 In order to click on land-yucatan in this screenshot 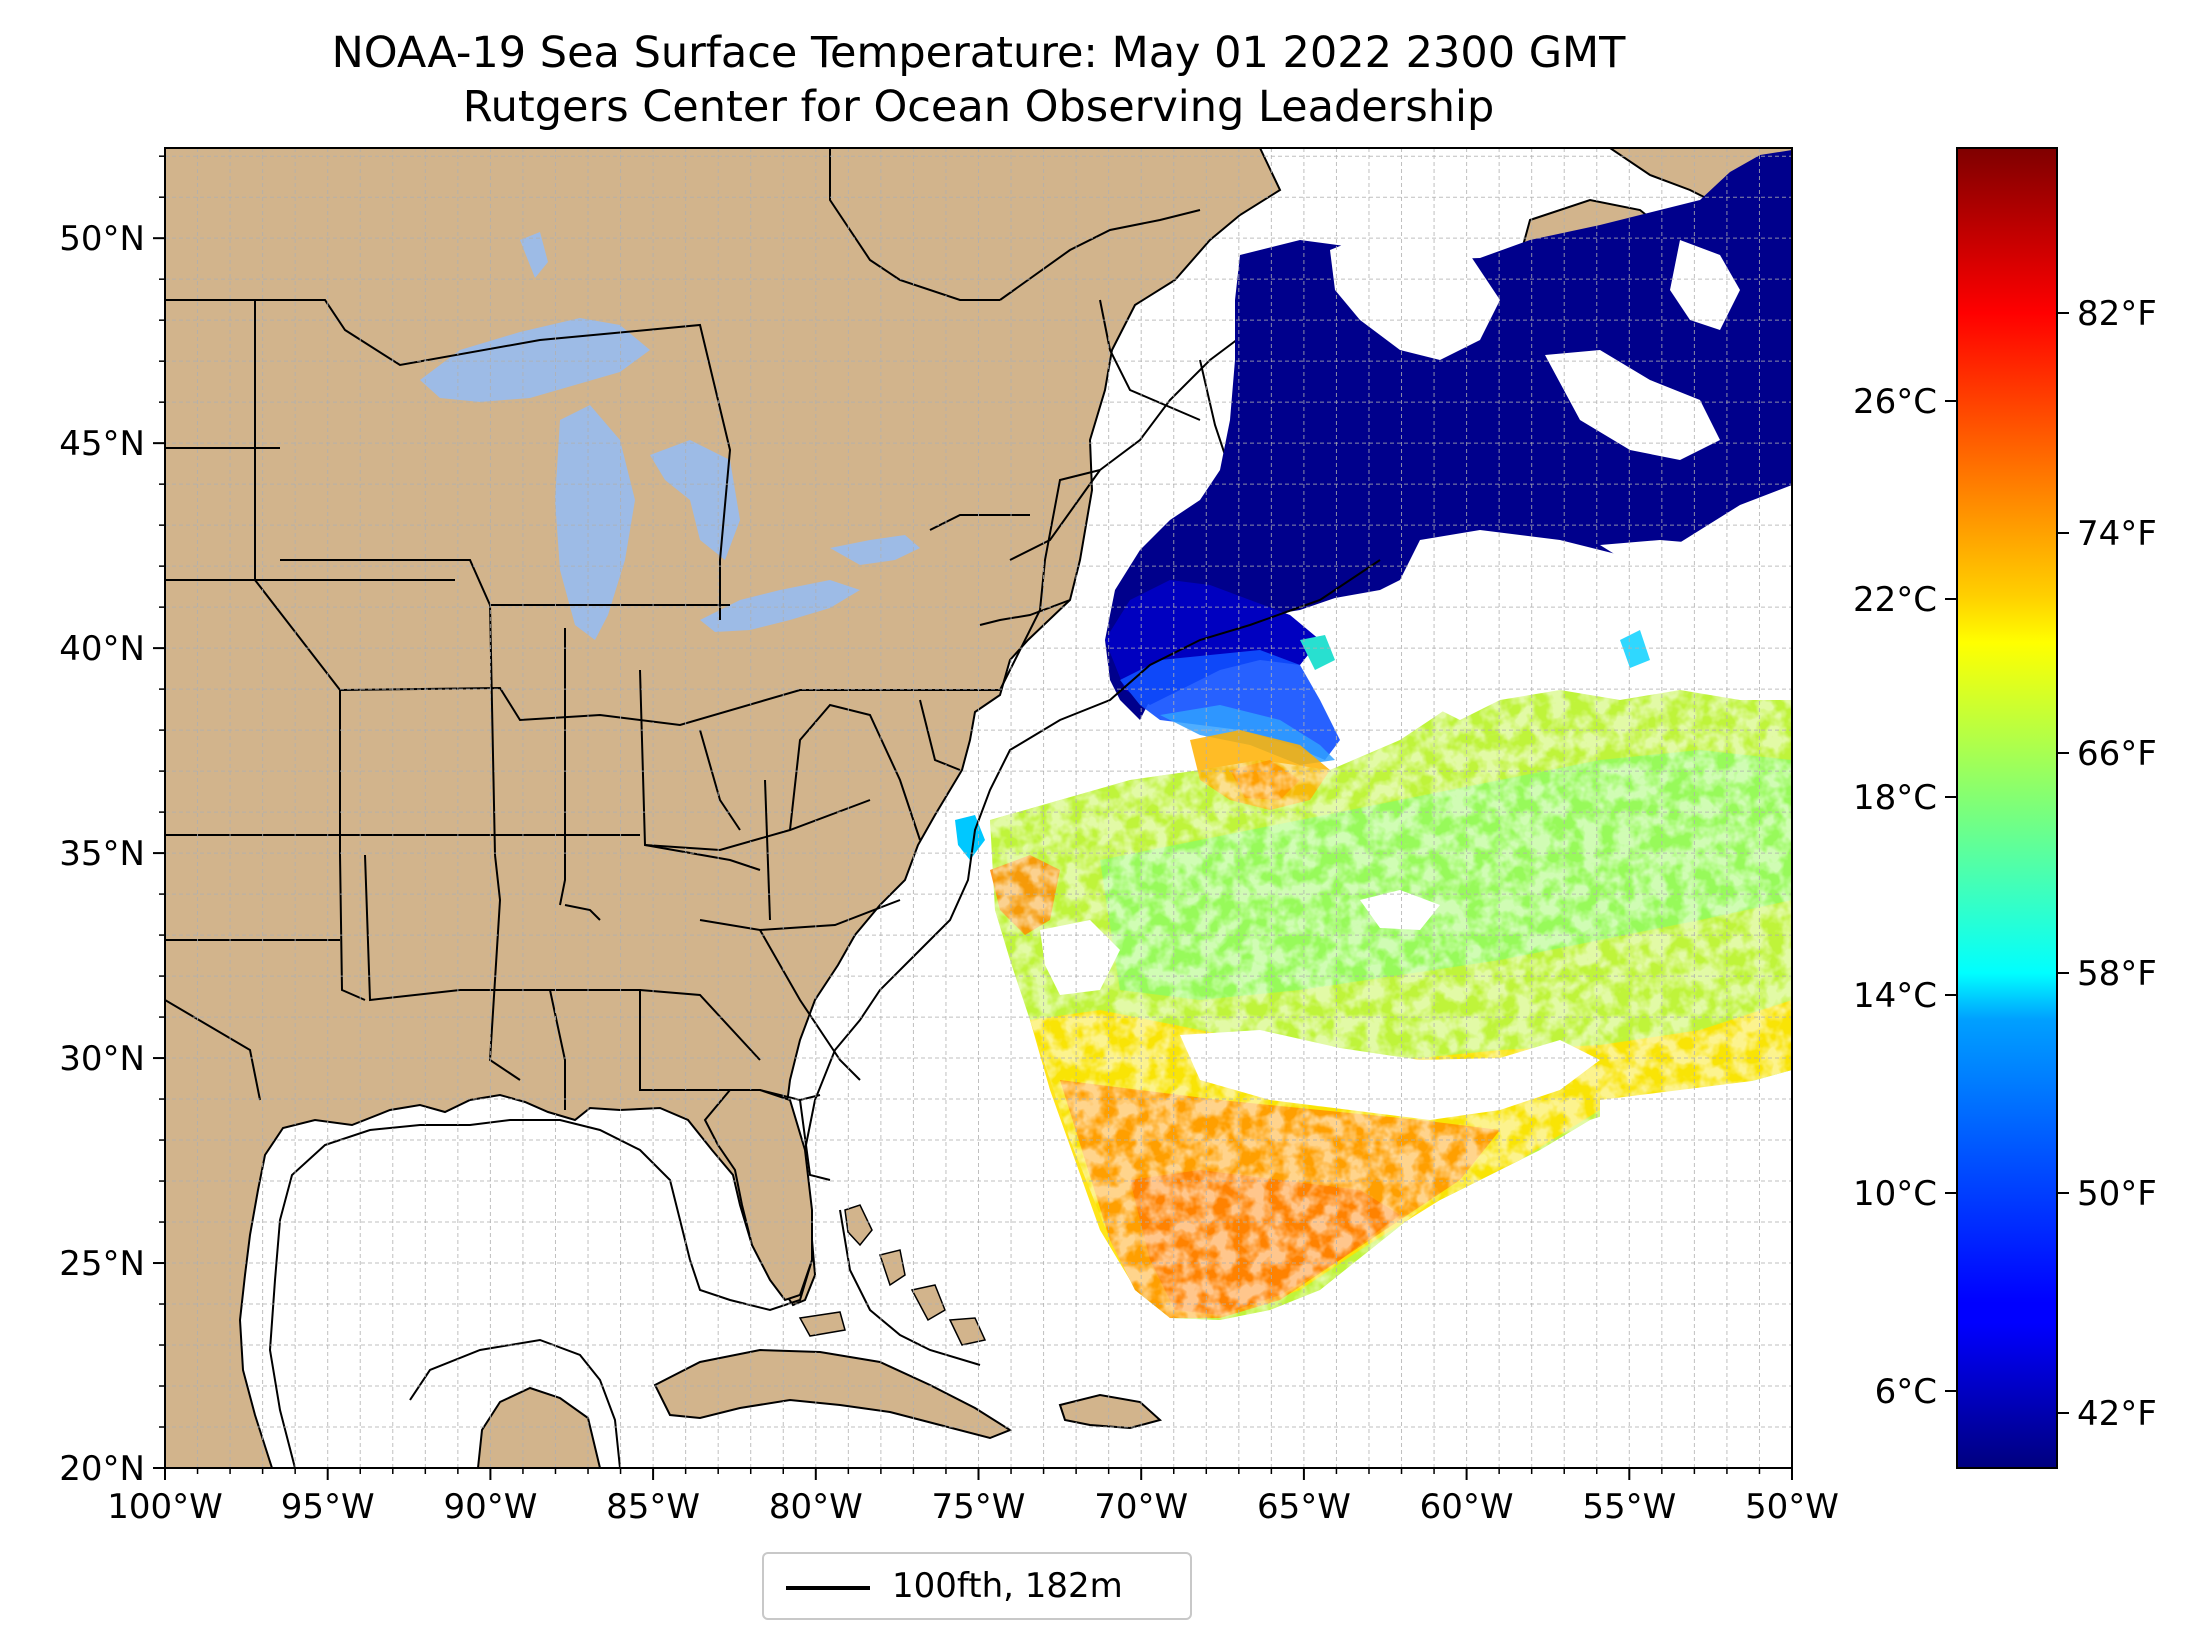, I will do `click(539, 1427)`.